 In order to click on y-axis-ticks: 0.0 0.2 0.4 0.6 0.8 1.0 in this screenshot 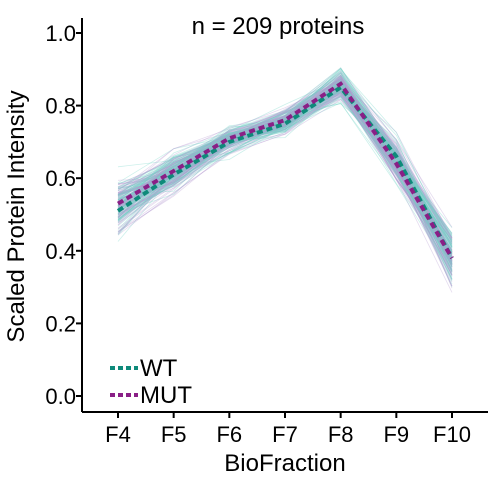, I will do `click(63, 215)`.